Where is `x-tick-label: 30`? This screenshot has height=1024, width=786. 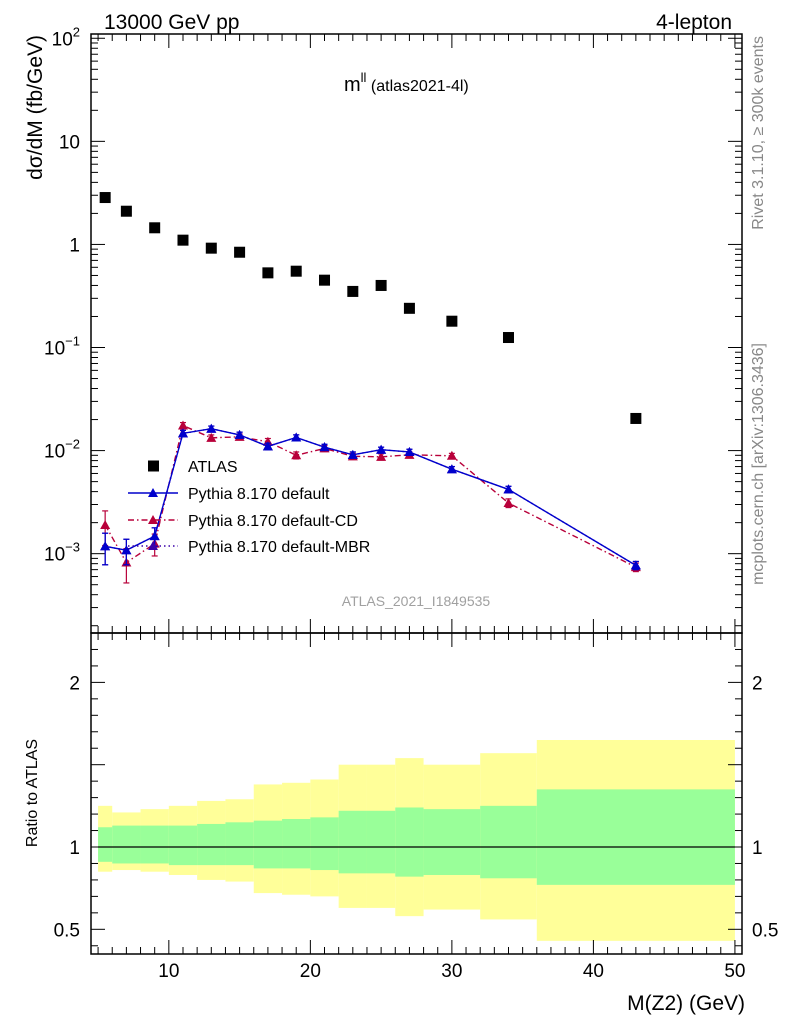 x-tick-label: 30 is located at coordinates (451, 971).